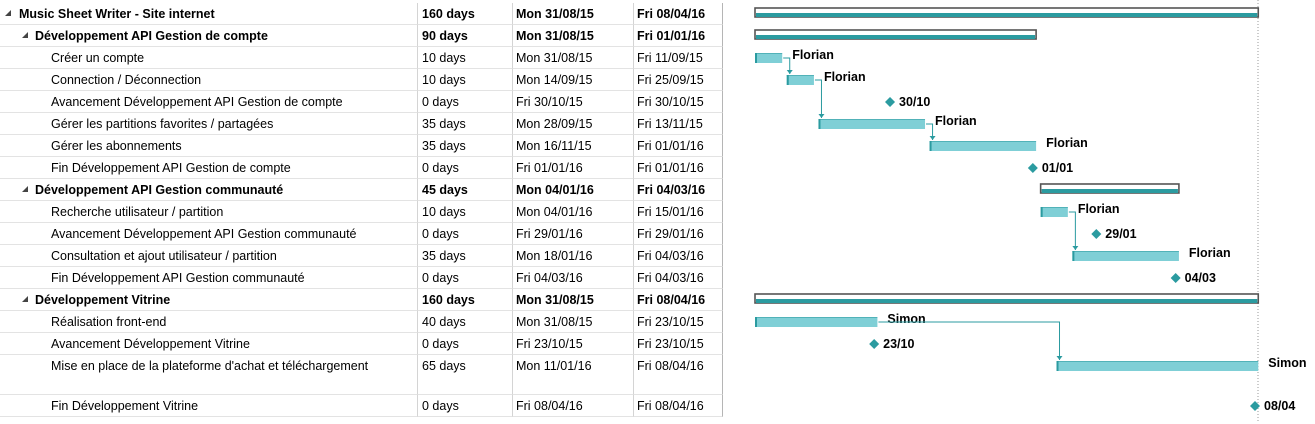 The image size is (1315, 424). Describe the element at coordinates (678, 58) in the screenshot. I see `task-finish: Fri 11/09/15` at that location.